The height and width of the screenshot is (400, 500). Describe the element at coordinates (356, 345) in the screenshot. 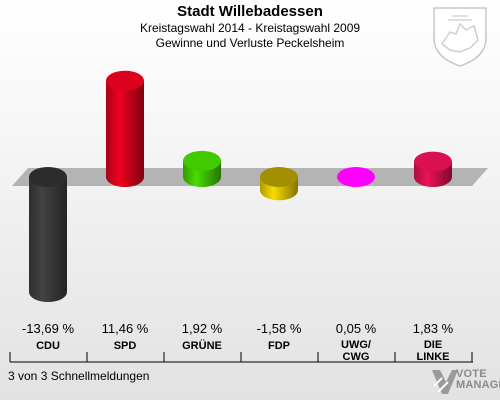

I see `category-label-4-line-0: UWG/` at that location.